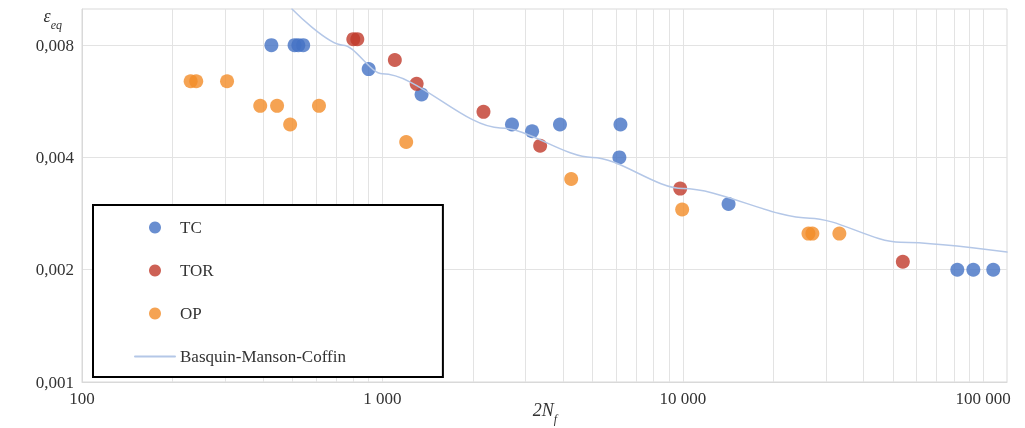 Image resolution: width=1025 pixels, height=428 pixels. I want to click on y-tick-label: 0,001, so click(54, 382).